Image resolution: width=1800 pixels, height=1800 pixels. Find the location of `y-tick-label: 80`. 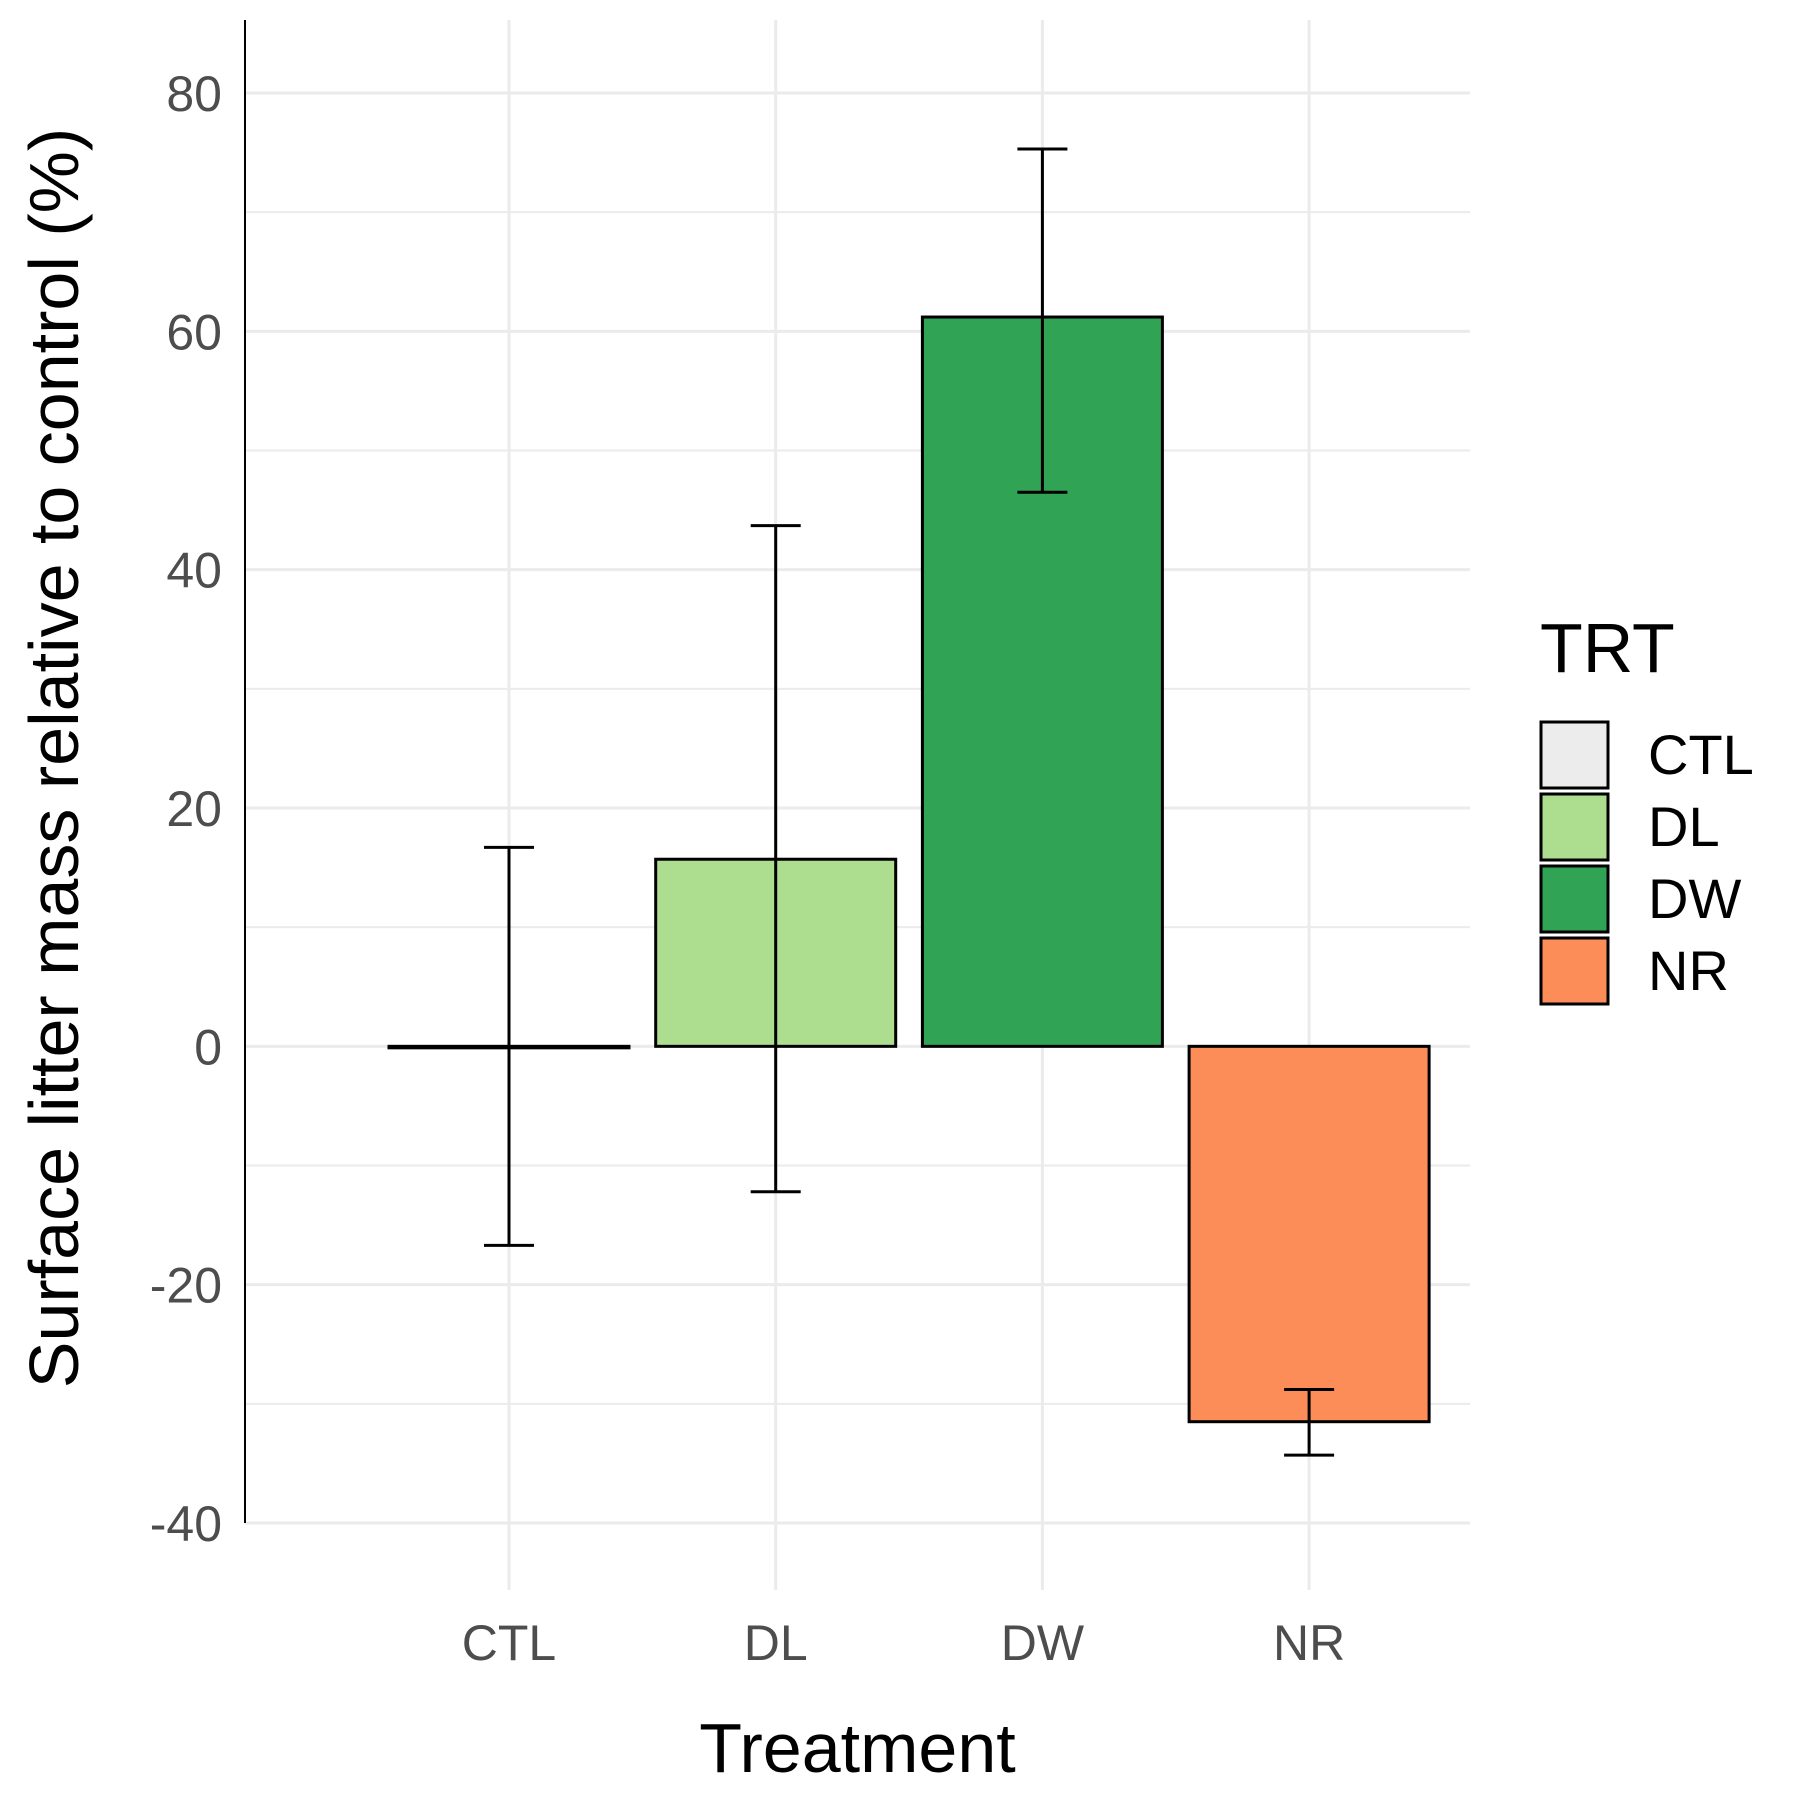

y-tick-label: 80 is located at coordinates (194, 94).